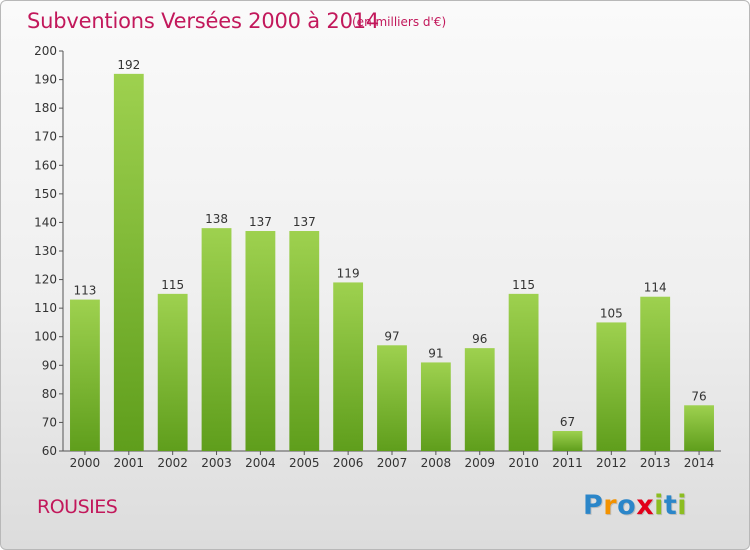  What do you see at coordinates (85, 463) in the screenshot?
I see `x-tick-label: 2000` at bounding box center [85, 463].